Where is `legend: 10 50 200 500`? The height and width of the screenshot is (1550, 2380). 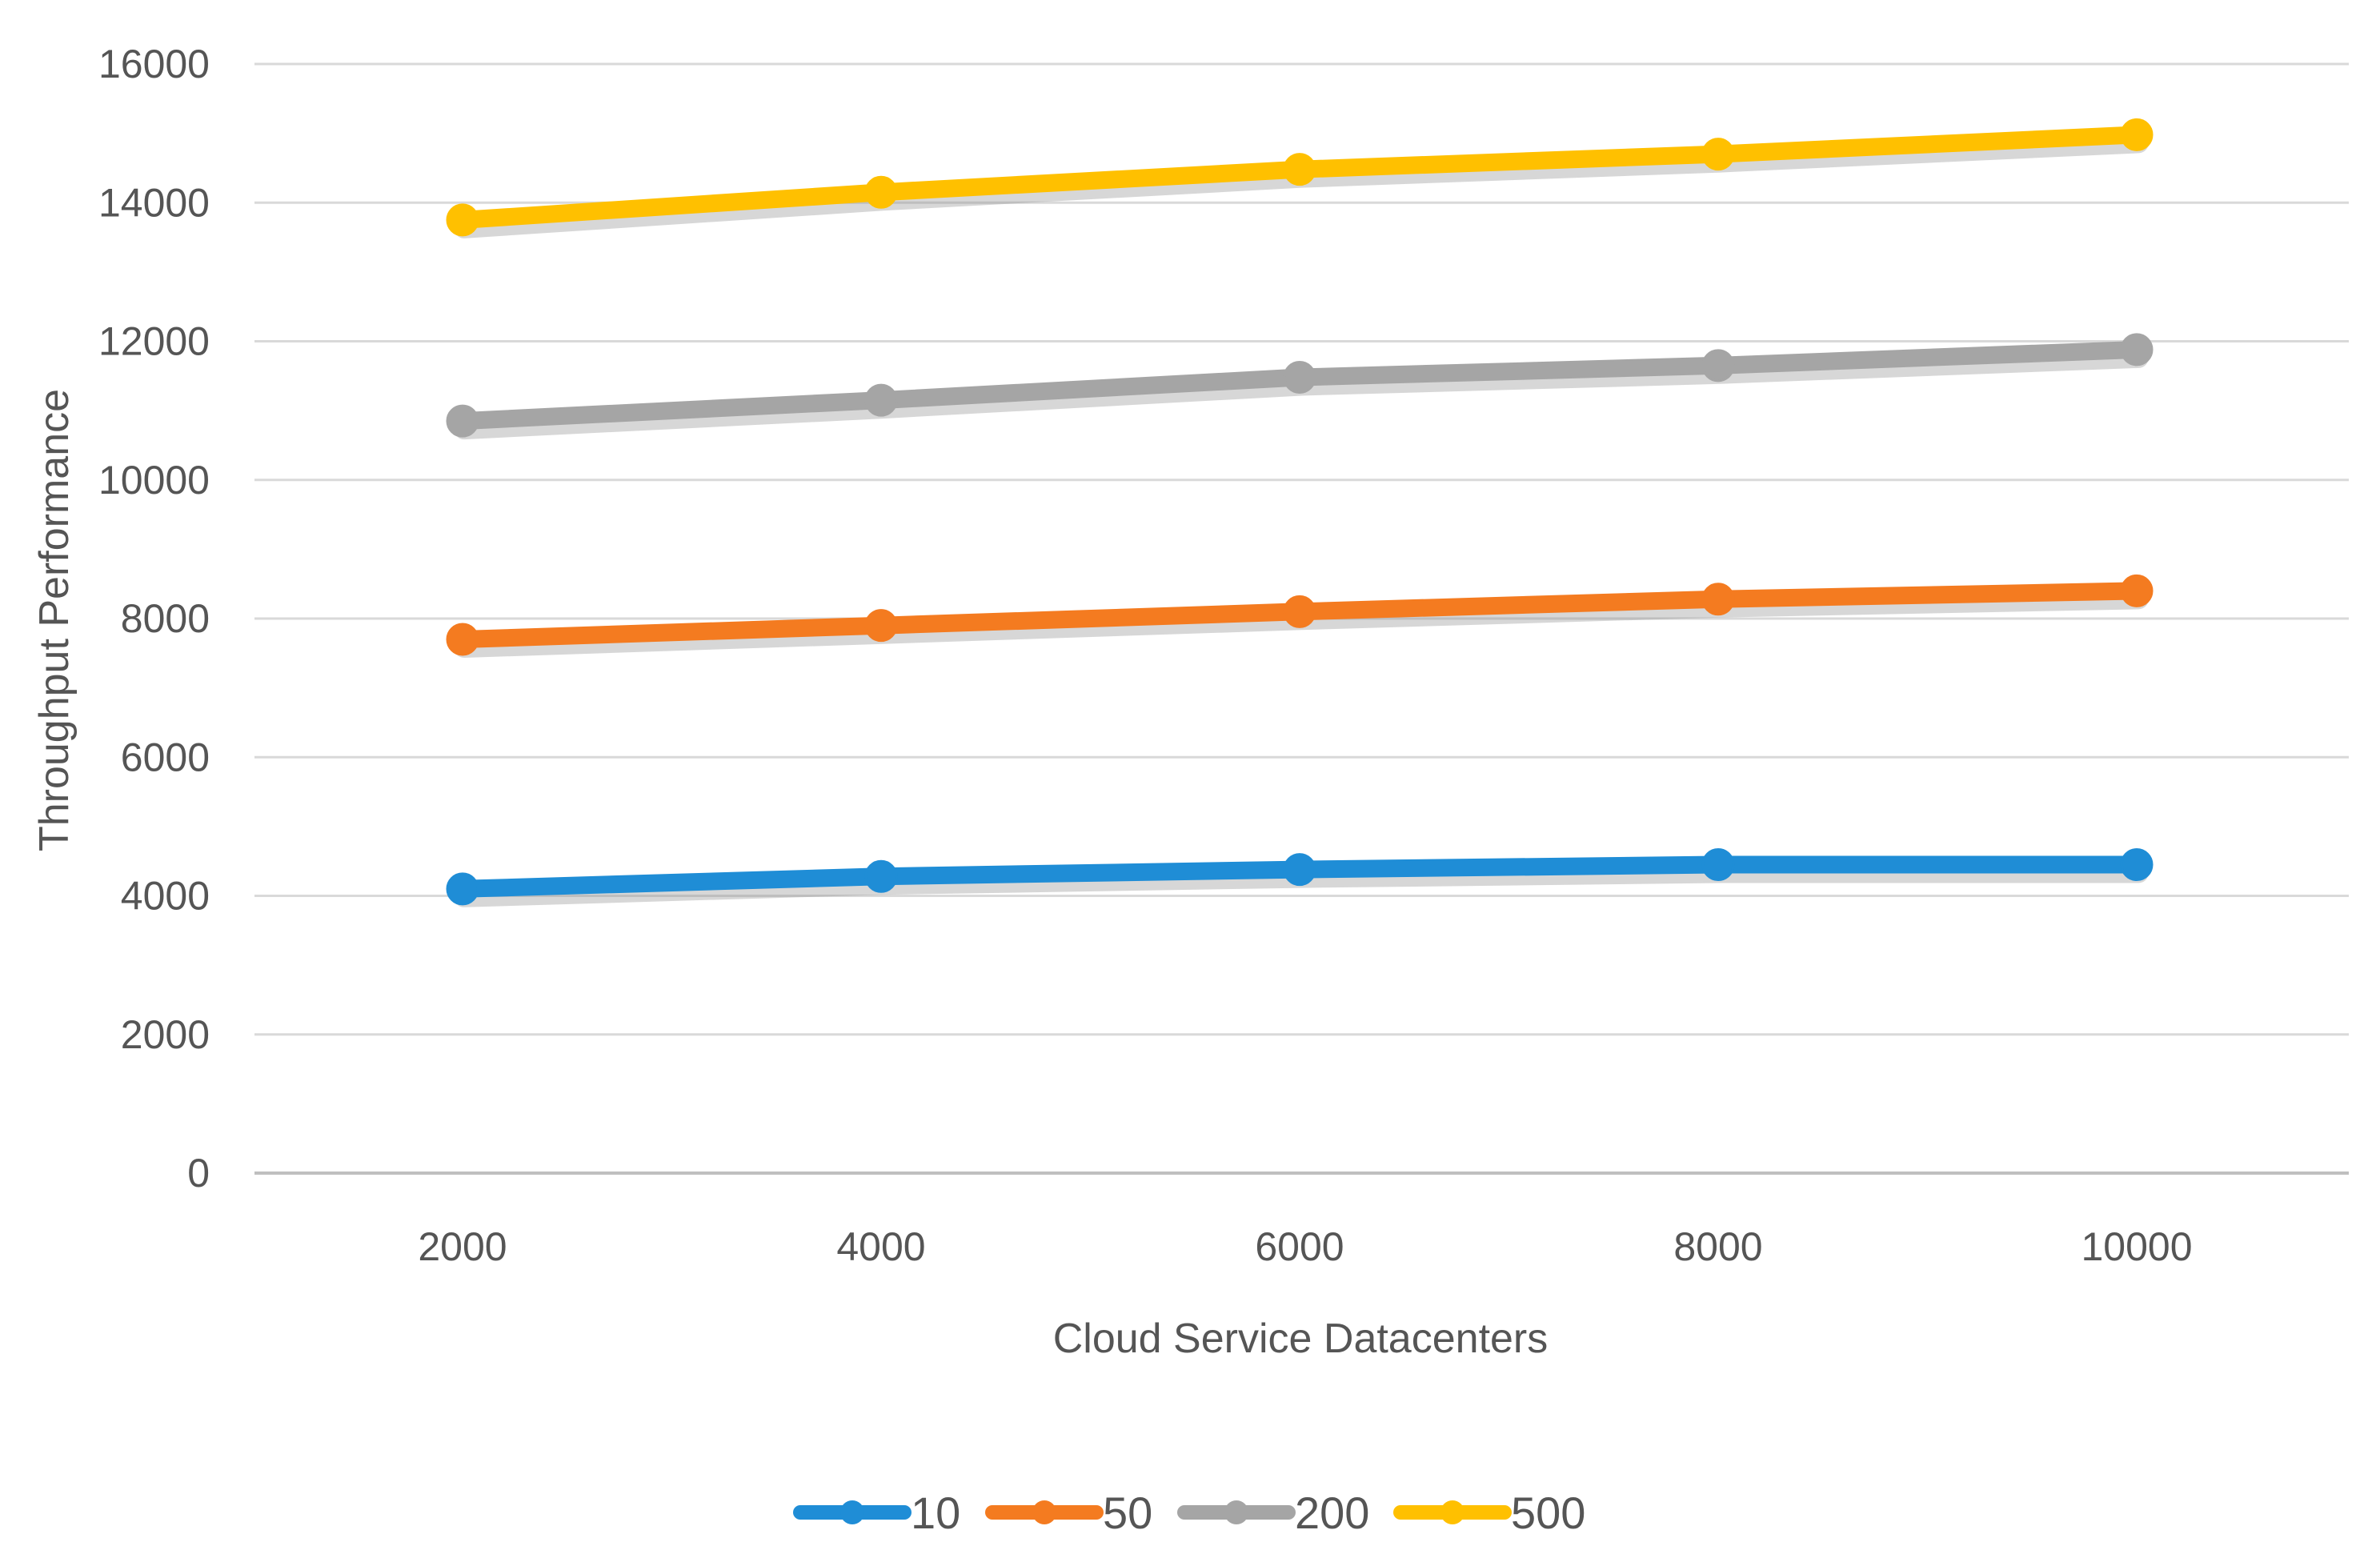 legend: 10 50 200 500 is located at coordinates (1189, 1513).